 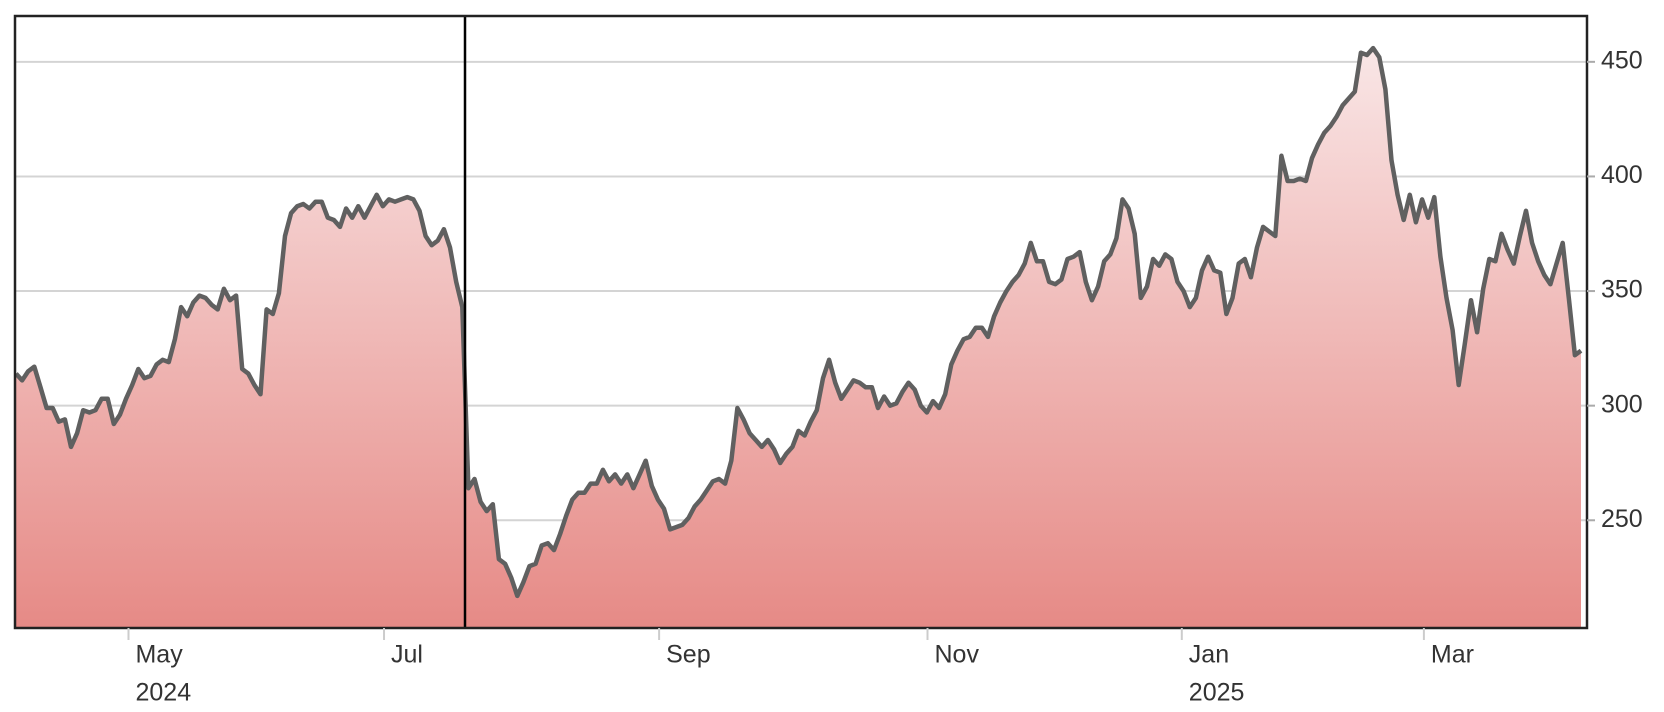 I want to click on x-tick-label: Jan, so click(x=1209, y=655).